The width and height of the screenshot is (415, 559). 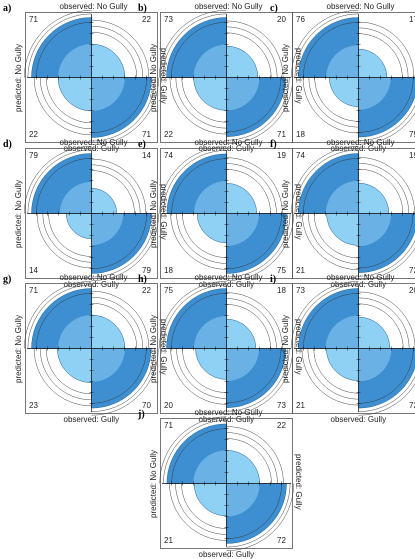 What do you see at coordinates (298, 482) in the screenshot?
I see `predicted-gully-label: predicted: Gully` at bounding box center [298, 482].